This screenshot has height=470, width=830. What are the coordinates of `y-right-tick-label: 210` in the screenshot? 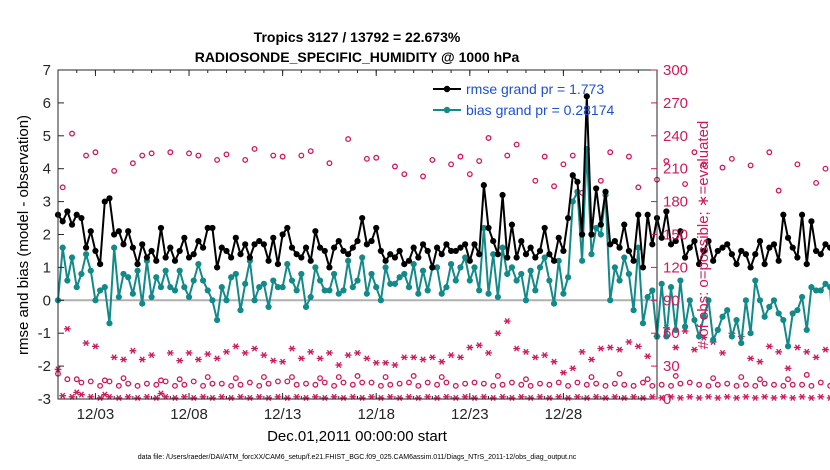 It's located at (675, 169).